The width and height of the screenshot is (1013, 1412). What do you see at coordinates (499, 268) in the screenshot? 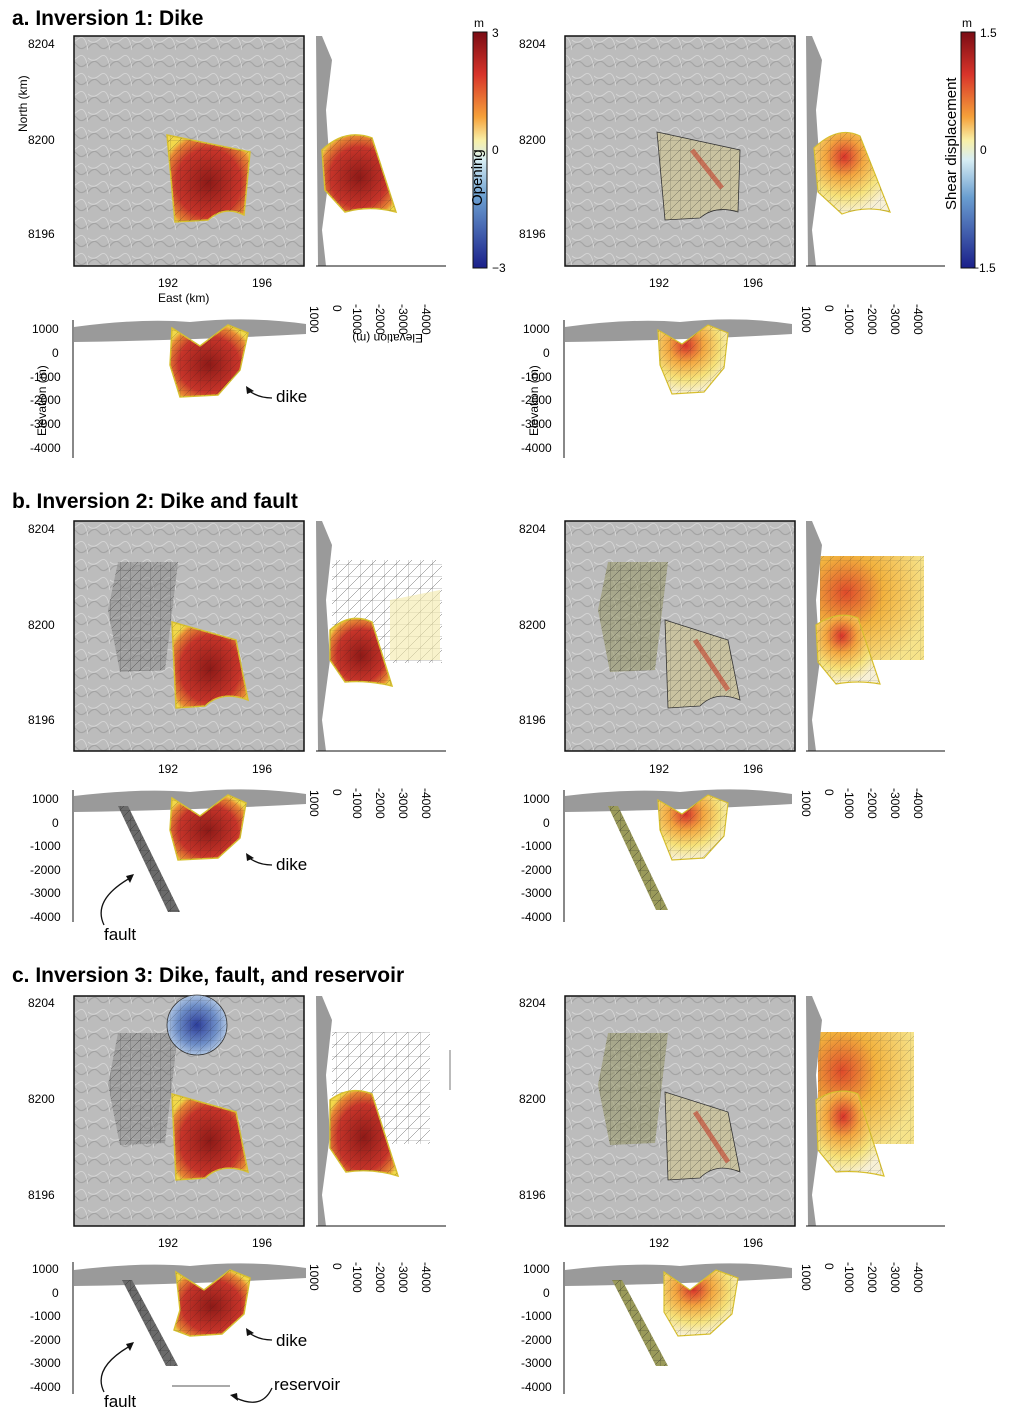
I see `colorbar-opening-min: −3` at bounding box center [499, 268].